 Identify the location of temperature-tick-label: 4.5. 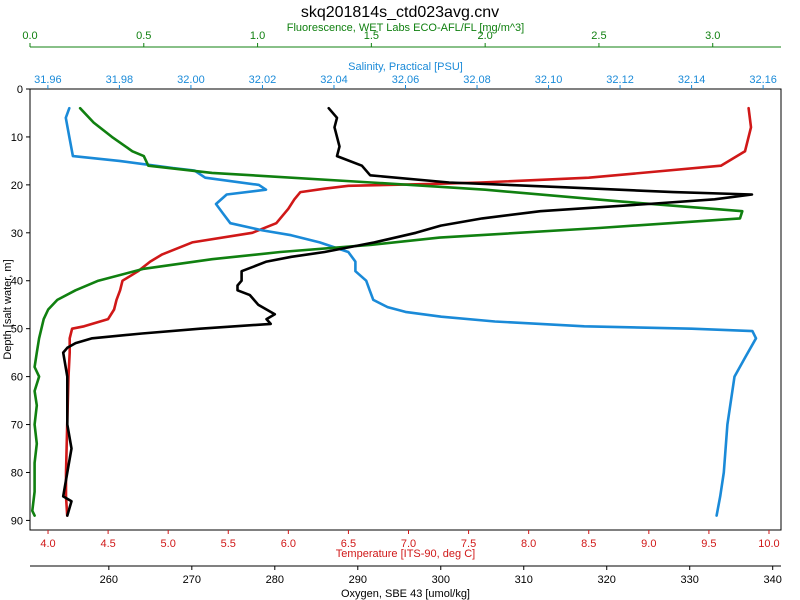
(107, 544).